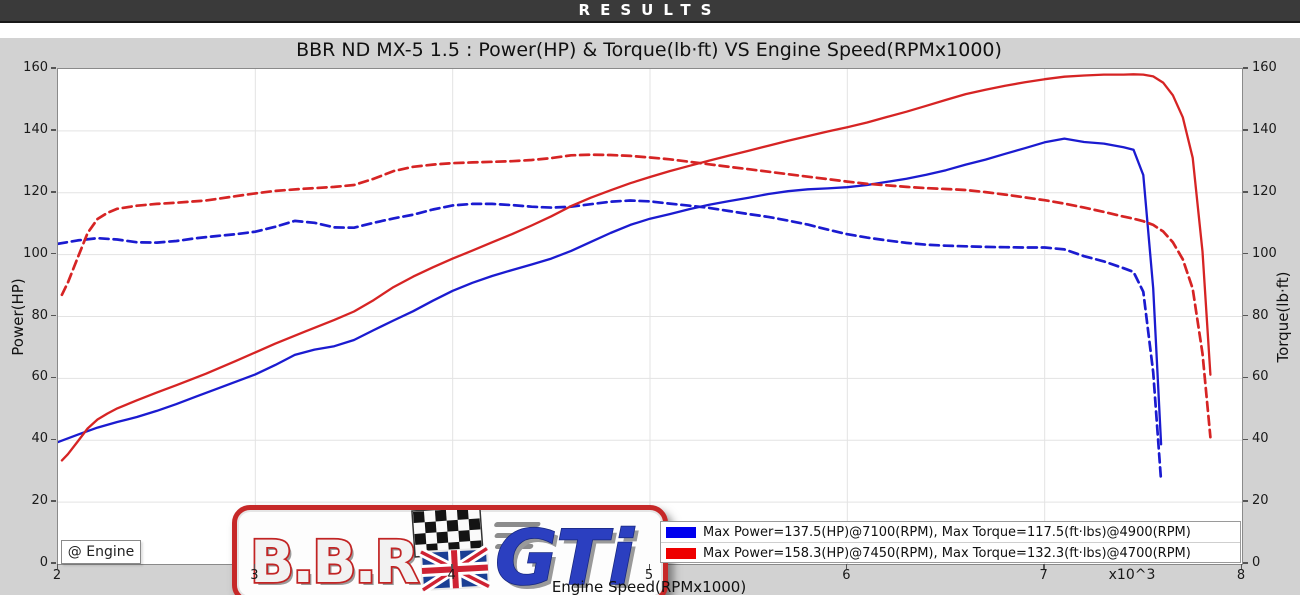 This screenshot has width=1300, height=595. What do you see at coordinates (347, 563) in the screenshot?
I see `bbr-text-shadow: B.B.R.` at bounding box center [347, 563].